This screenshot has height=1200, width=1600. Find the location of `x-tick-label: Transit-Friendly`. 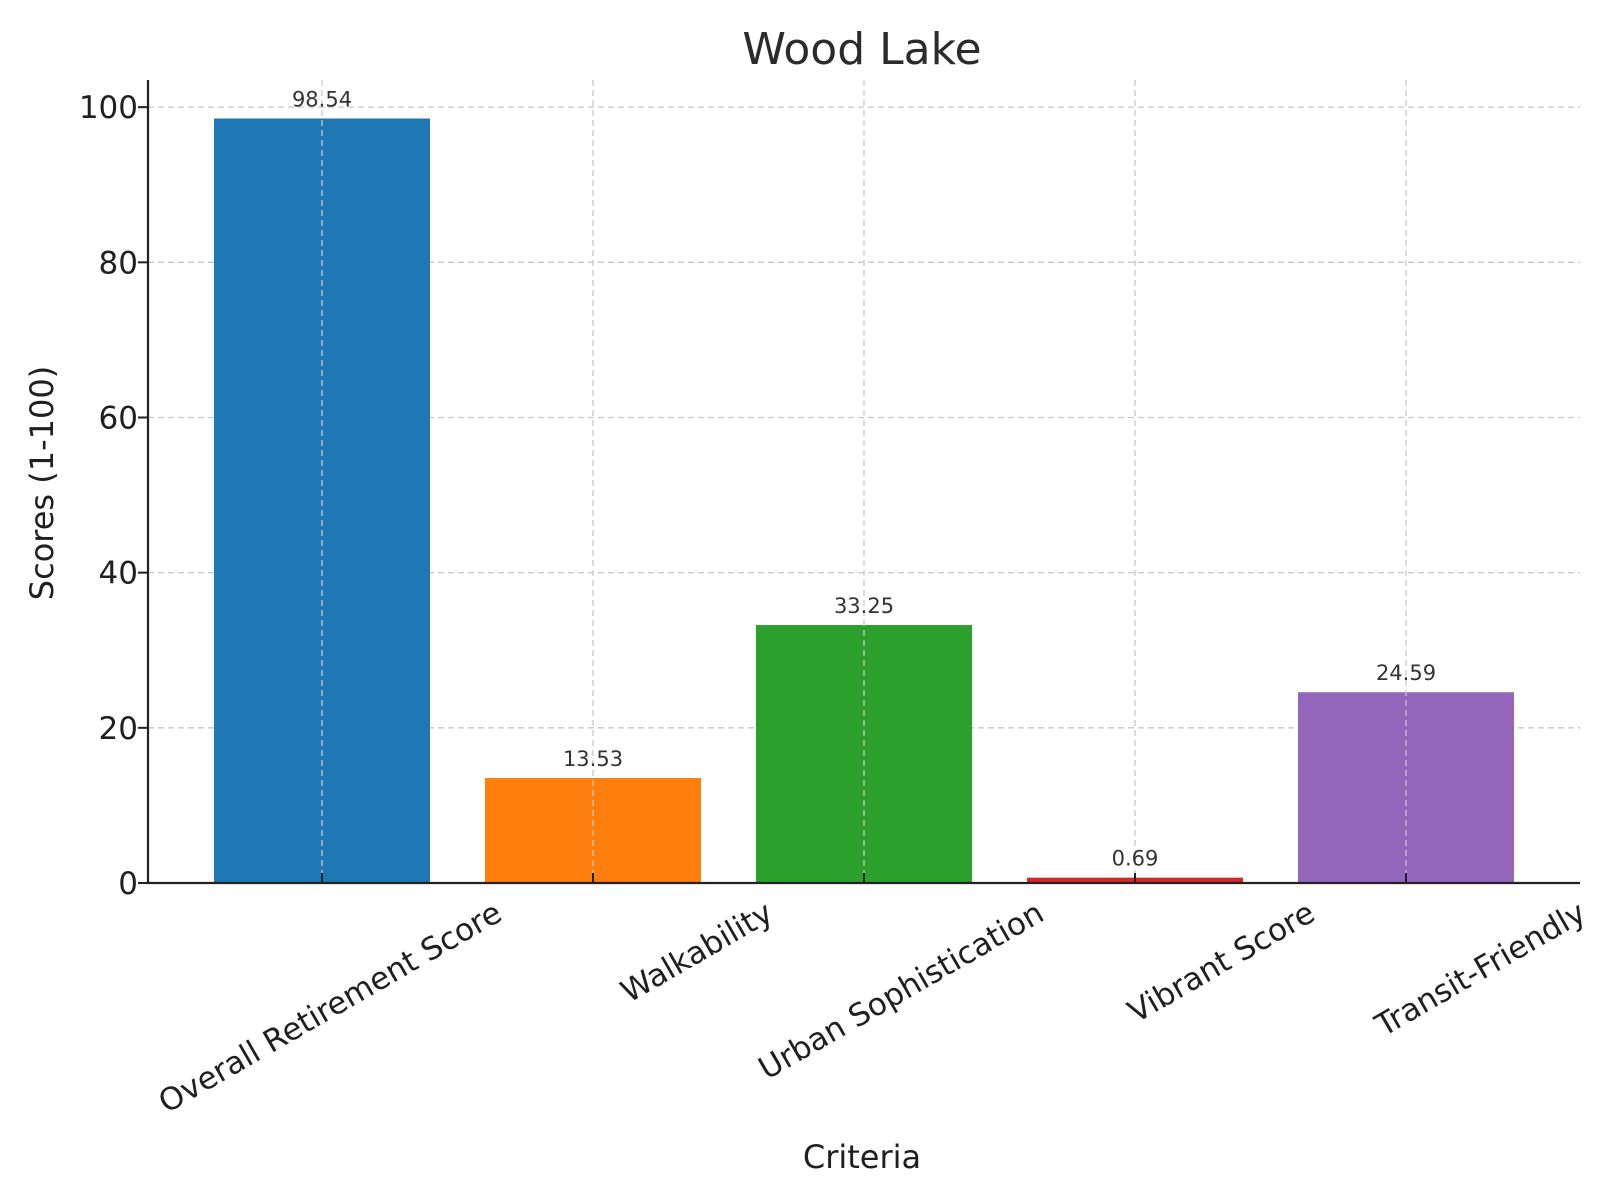

x-tick-label: Transit-Friendly is located at coordinates (1480, 970).